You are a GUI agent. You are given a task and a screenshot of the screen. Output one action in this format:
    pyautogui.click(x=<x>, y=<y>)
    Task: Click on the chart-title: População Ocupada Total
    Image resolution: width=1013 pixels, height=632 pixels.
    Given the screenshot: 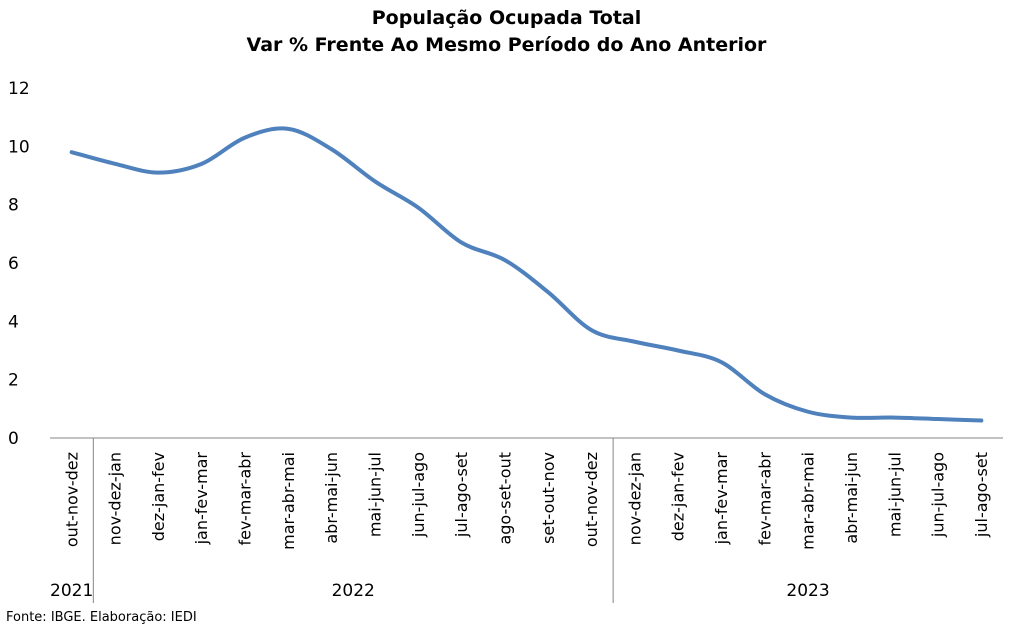 What is the action you would take?
    pyautogui.click(x=506, y=18)
    